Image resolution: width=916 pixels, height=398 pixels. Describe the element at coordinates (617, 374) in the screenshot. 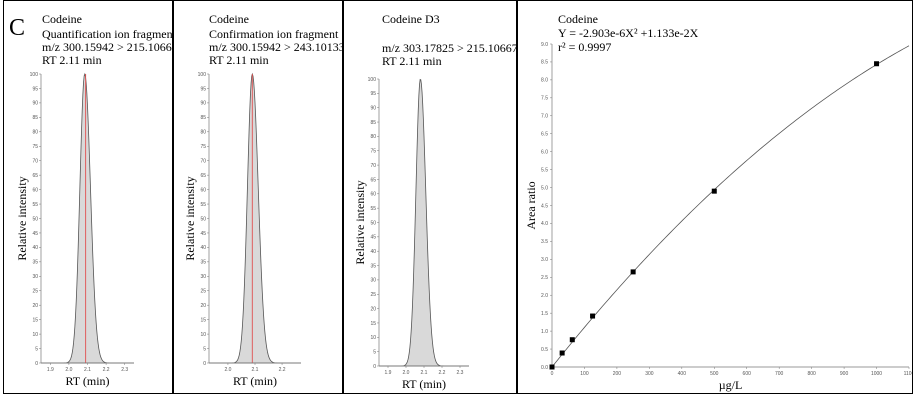

I see `x-tick-label: 200` at that location.